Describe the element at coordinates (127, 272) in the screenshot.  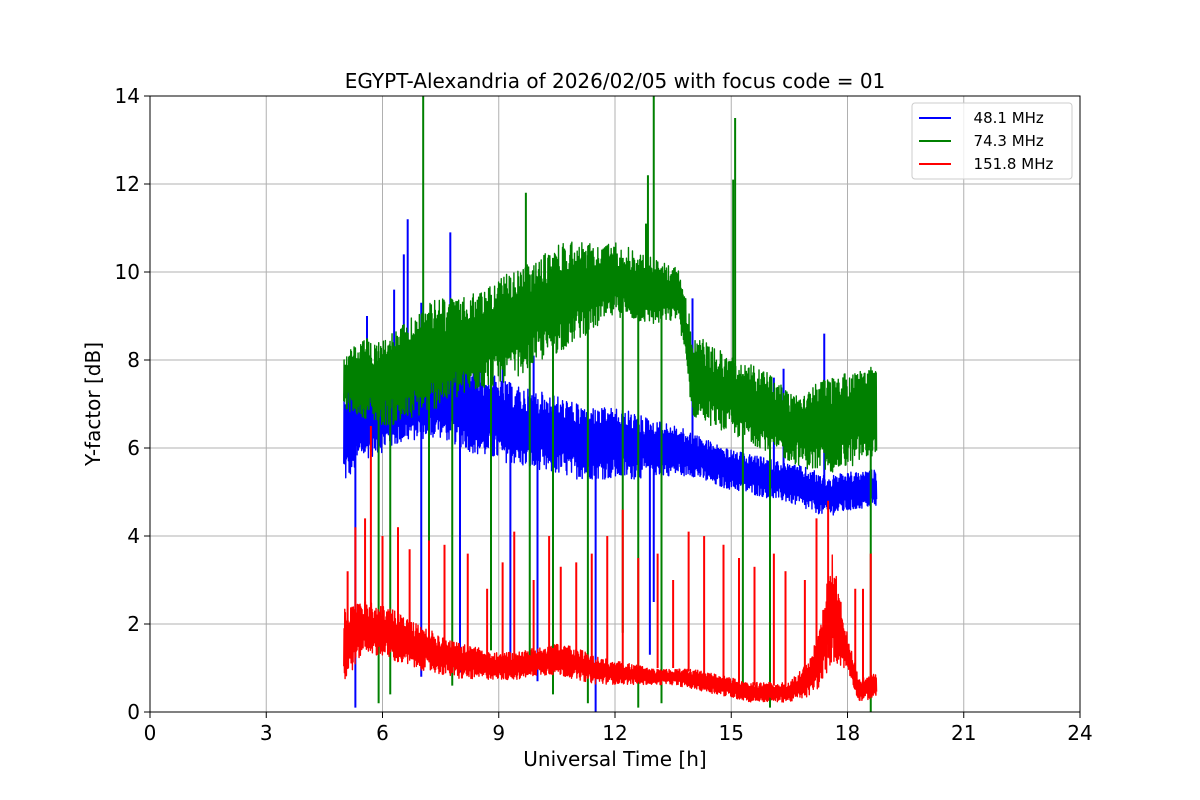
I see `y-tick-label: 10` at that location.